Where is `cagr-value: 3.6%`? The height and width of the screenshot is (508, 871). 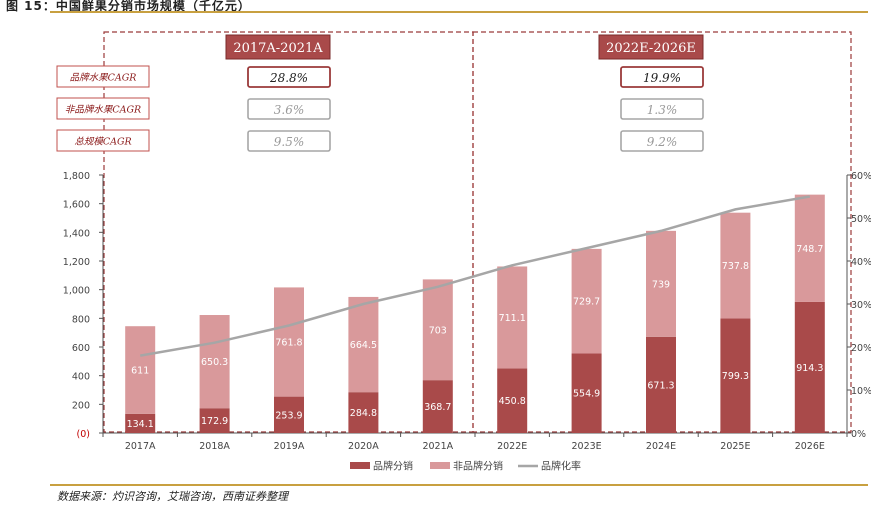
cagr-value: 3.6% is located at coordinates (289, 110).